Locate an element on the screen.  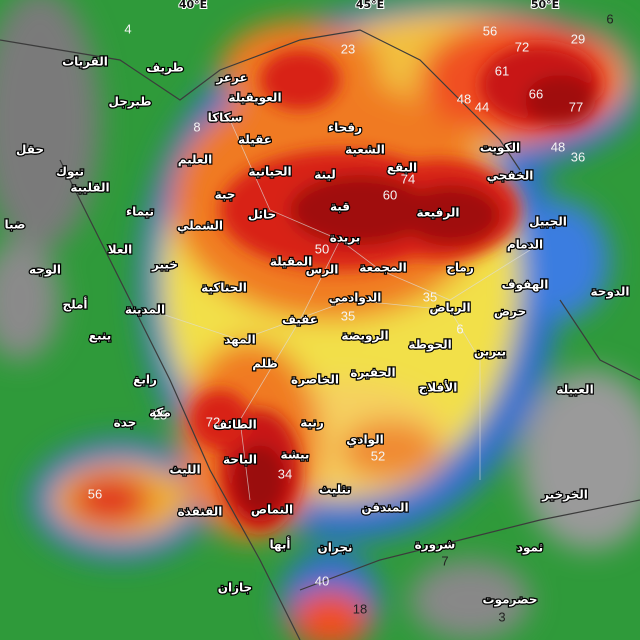
place-label: الدوادمي is located at coordinates (355, 298).